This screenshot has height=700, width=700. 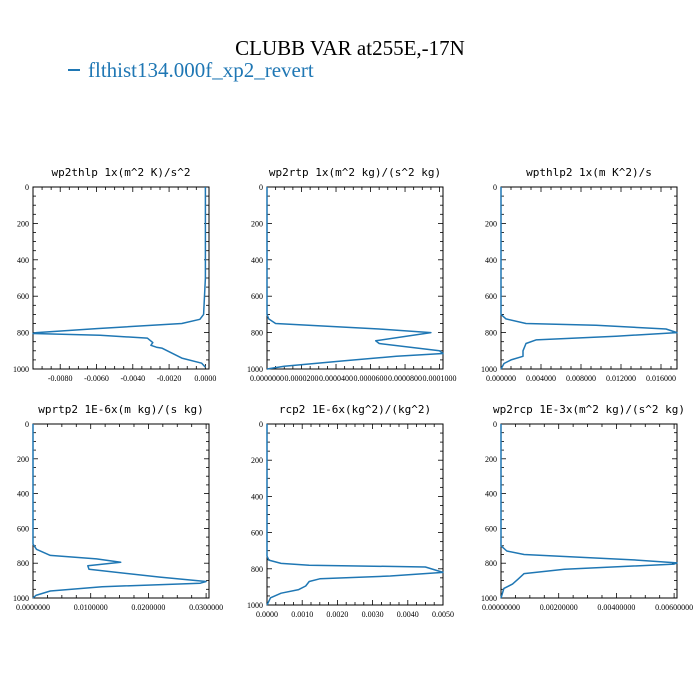 I want to click on x-tick-label: 0.0001000, so click(x=440, y=378).